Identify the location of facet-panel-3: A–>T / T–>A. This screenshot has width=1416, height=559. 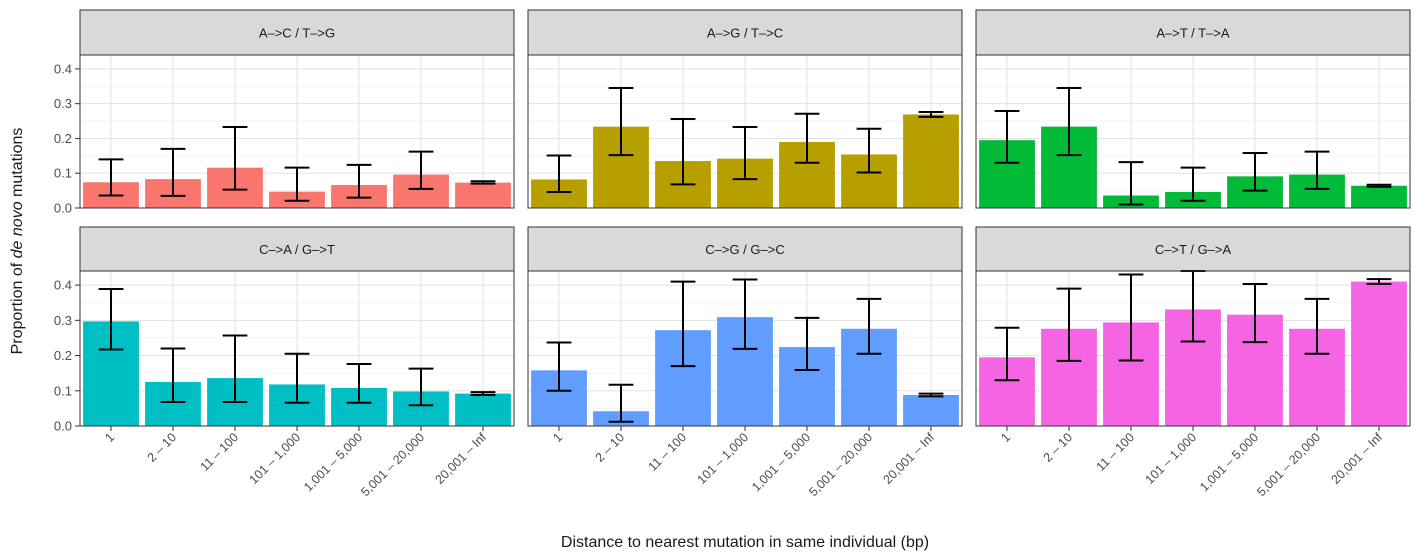
(1193, 109).